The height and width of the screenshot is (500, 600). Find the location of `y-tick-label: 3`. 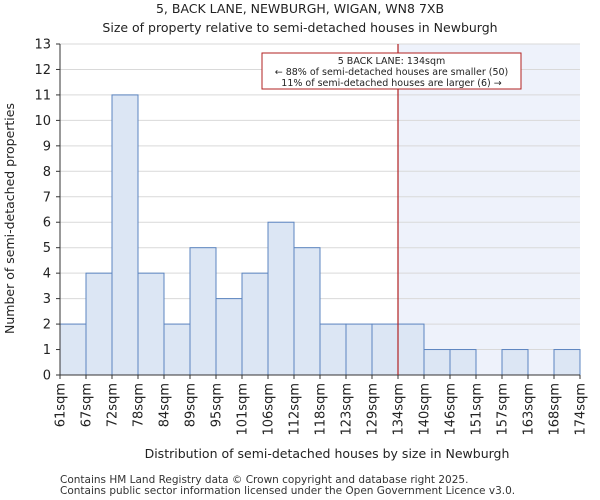

y-tick-label: 3 is located at coordinates (47, 299).